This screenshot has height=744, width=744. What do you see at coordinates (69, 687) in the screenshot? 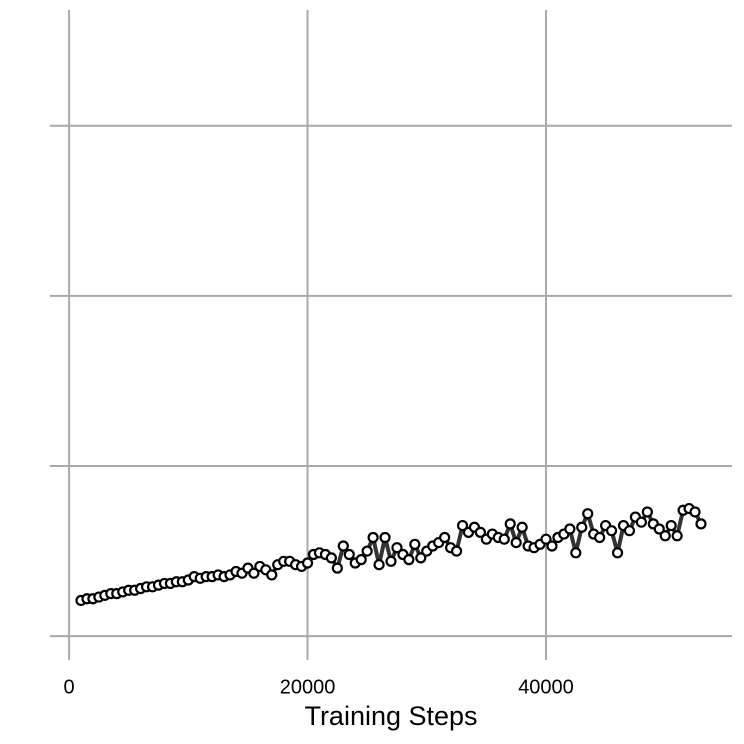
I see `x-tick-label: 0` at bounding box center [69, 687].